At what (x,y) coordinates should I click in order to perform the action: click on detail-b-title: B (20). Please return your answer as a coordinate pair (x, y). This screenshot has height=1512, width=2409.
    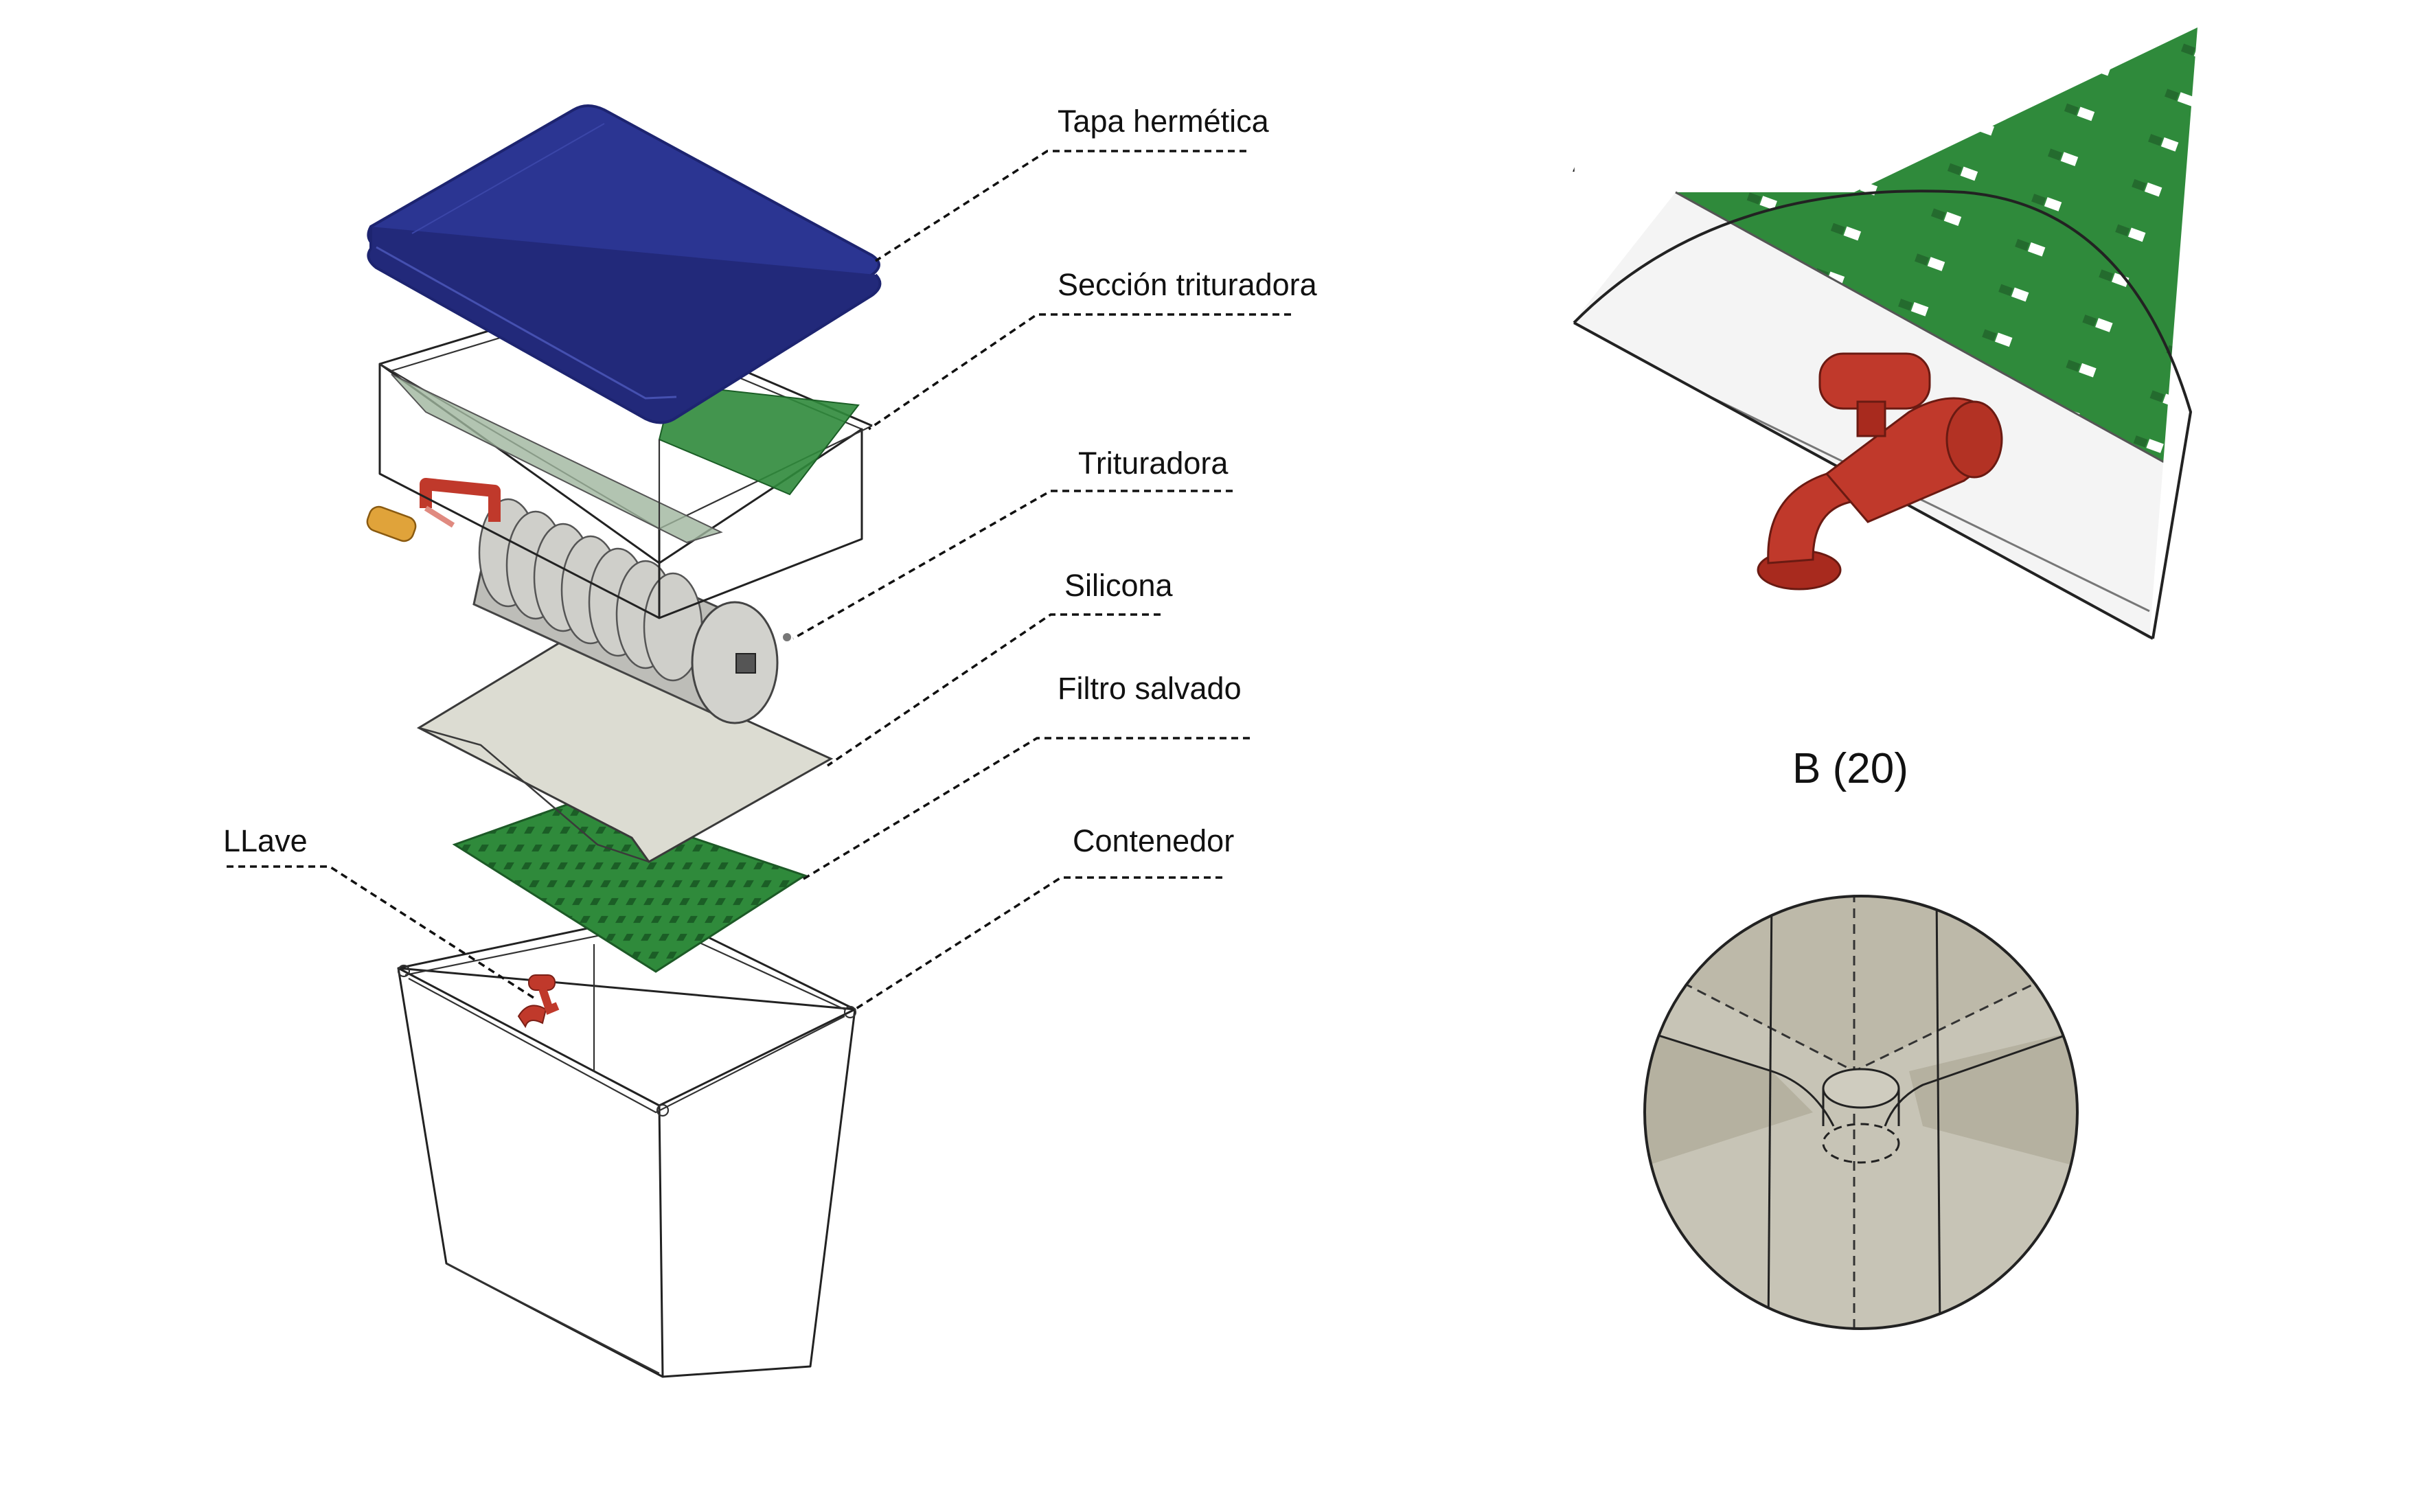
    Looking at the image, I should click on (1850, 768).